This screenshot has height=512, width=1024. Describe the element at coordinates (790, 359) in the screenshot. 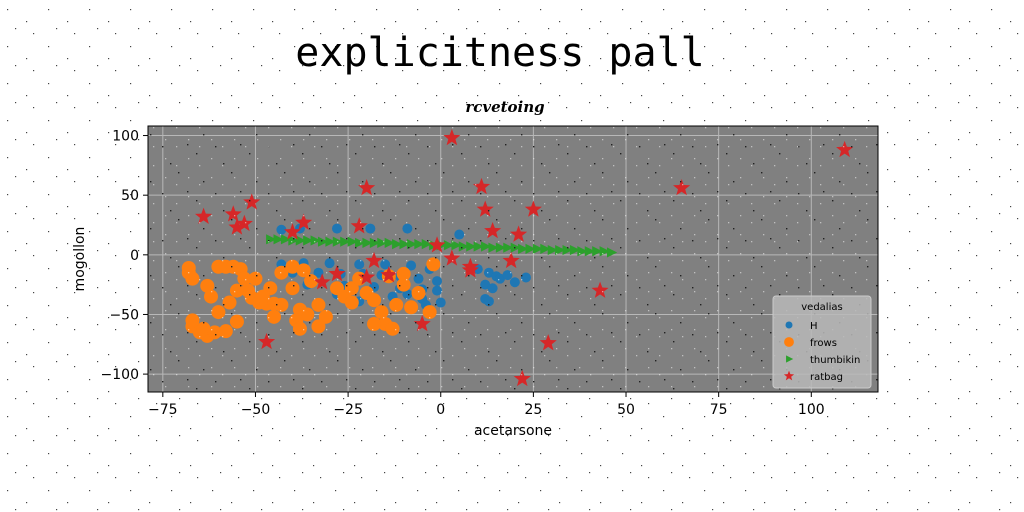

I see `legend-marker-thumbikin` at that location.